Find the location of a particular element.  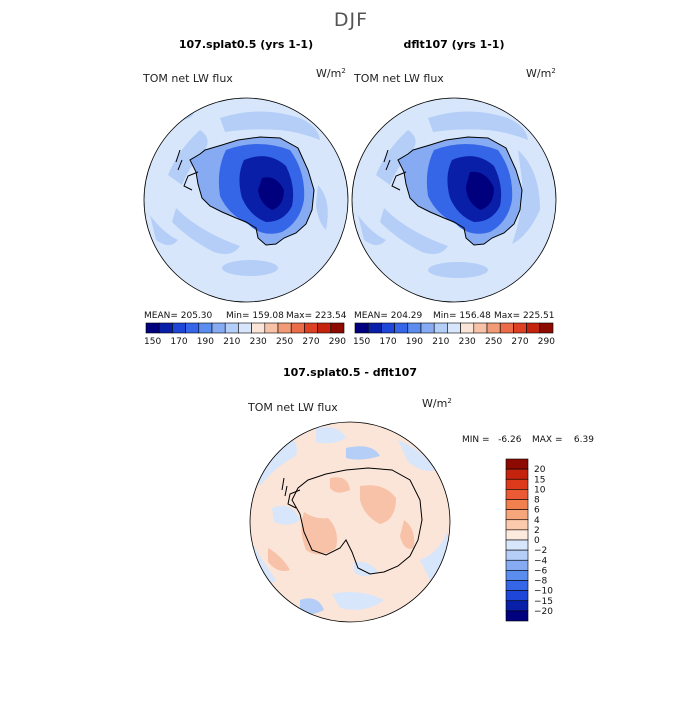

colorbar-tick-label: 2 is located at coordinates (537, 531).